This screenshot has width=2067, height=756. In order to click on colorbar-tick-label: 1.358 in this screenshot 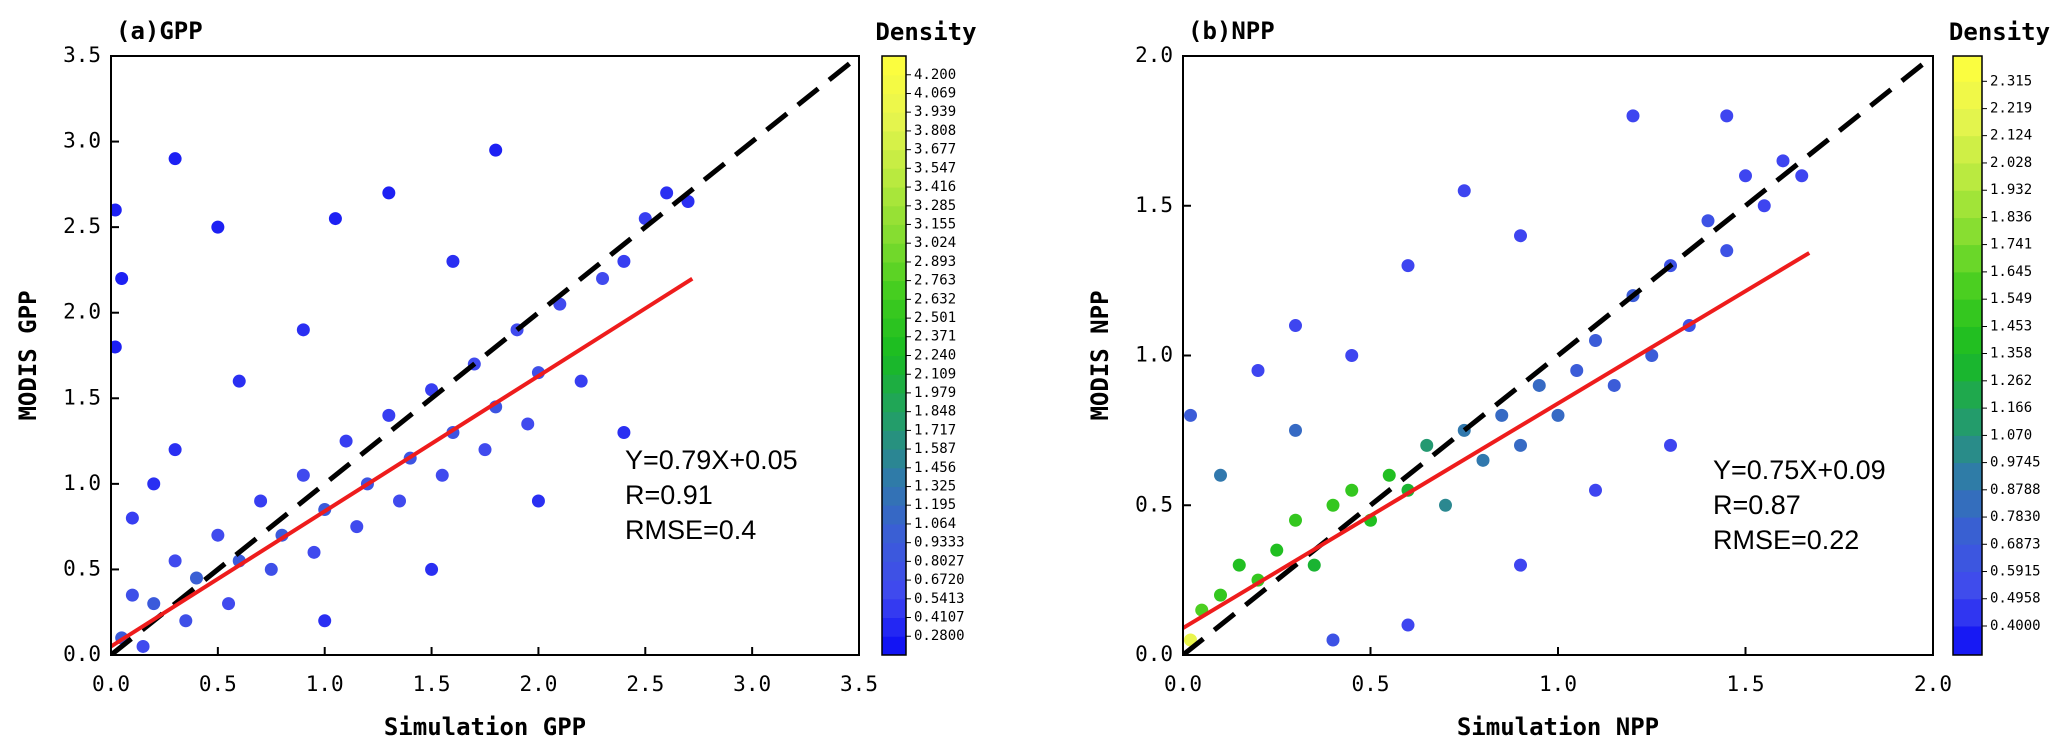, I will do `click(2011, 354)`.